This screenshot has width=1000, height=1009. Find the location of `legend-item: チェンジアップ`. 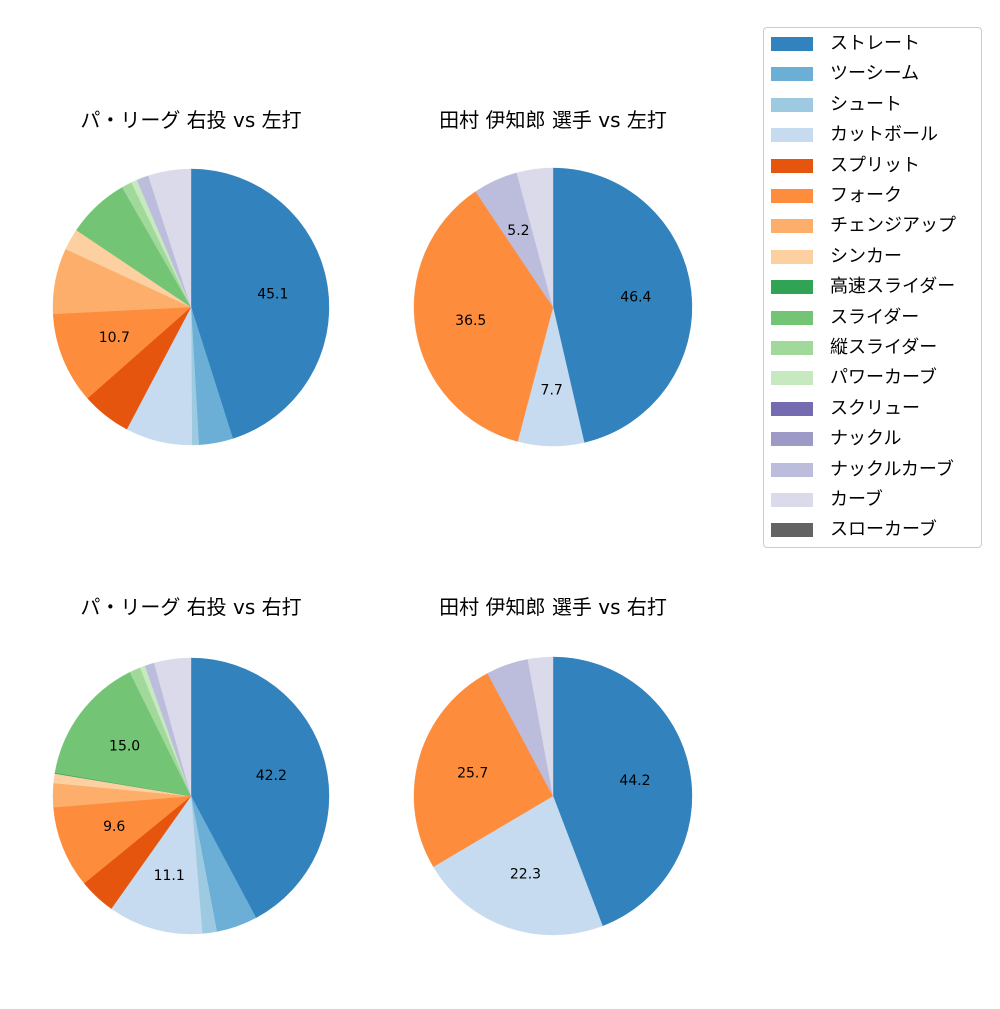

legend-item: チェンジアップ is located at coordinates (863, 226).